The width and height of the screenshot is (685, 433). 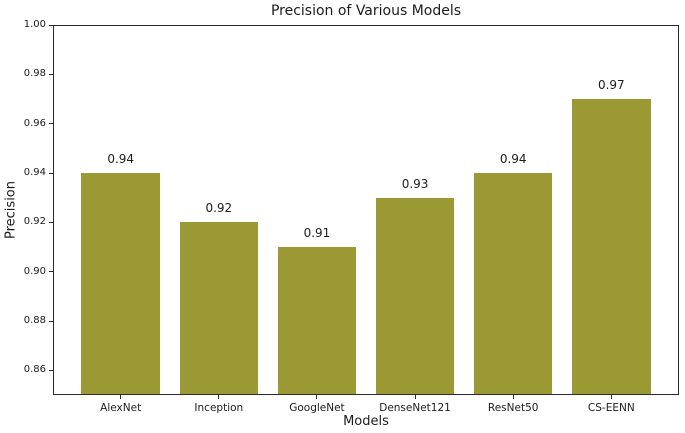 What do you see at coordinates (317, 408) in the screenshot?
I see `x-tick-label: GoogleNet` at bounding box center [317, 408].